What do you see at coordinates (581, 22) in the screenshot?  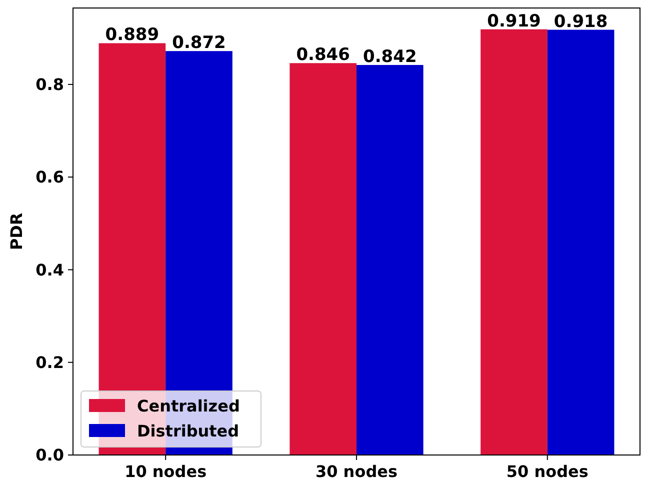 I see `data-label: 0.918` at bounding box center [581, 22].